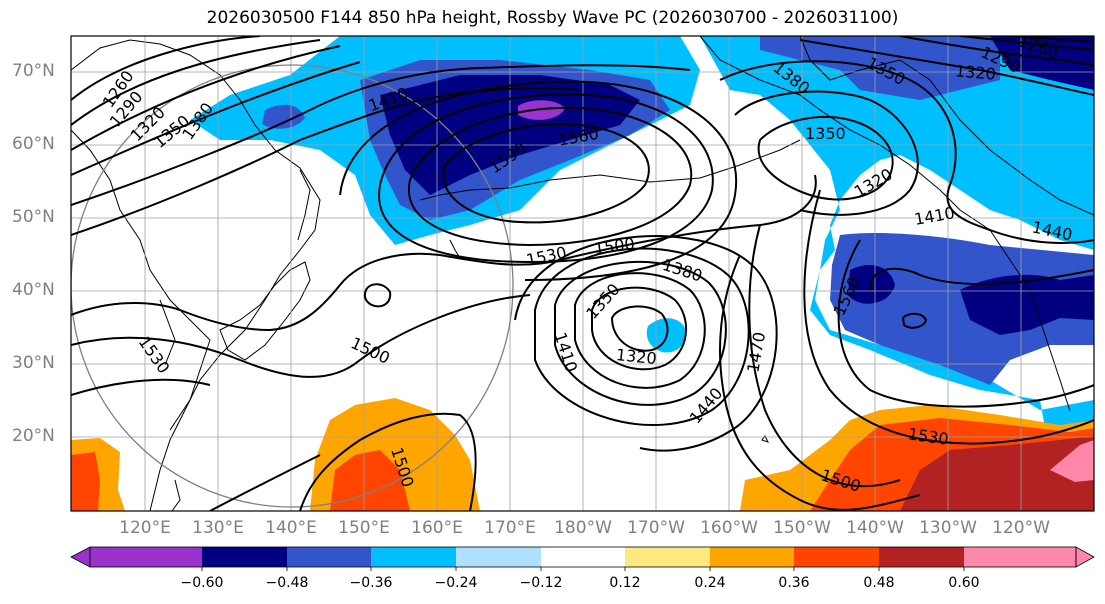  Describe the element at coordinates (287, 583) in the screenshot. I see `colorbar-tick-label: −0.48` at that location.